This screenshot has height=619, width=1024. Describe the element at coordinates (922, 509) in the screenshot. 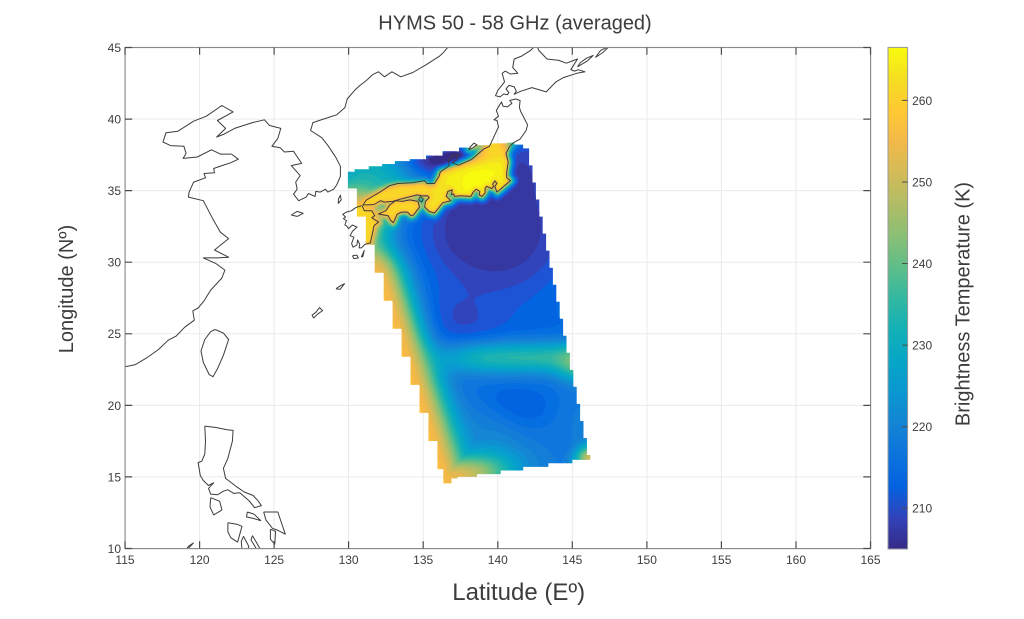

I see `svg-text: 210` at that location.